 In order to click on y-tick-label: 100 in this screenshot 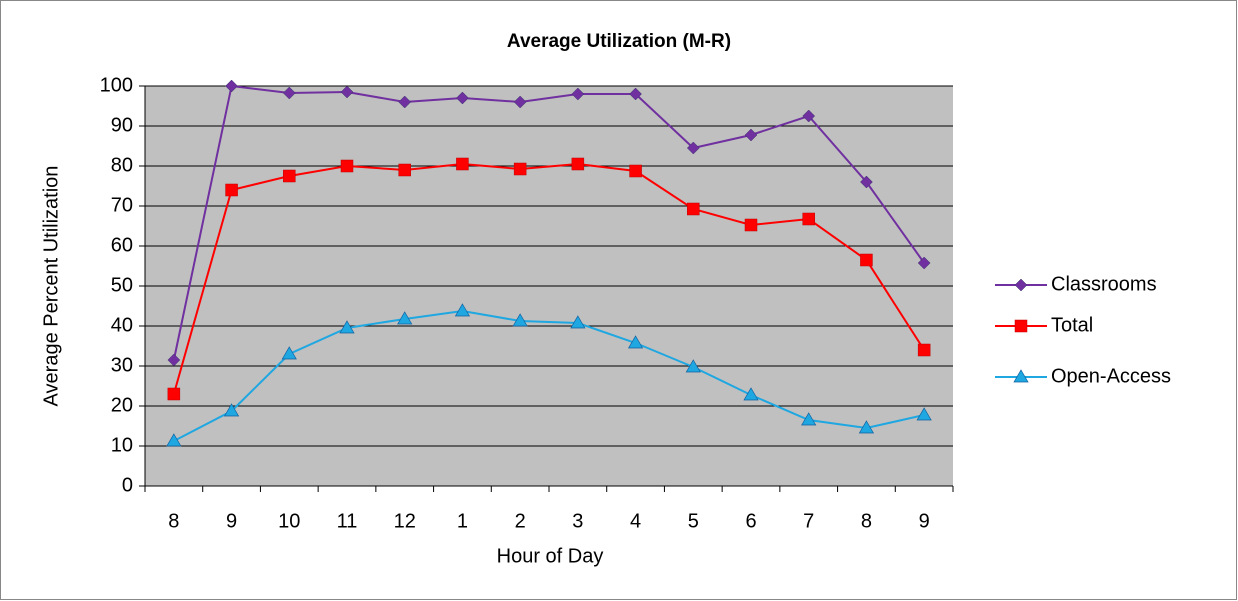, I will do `click(116, 85)`.